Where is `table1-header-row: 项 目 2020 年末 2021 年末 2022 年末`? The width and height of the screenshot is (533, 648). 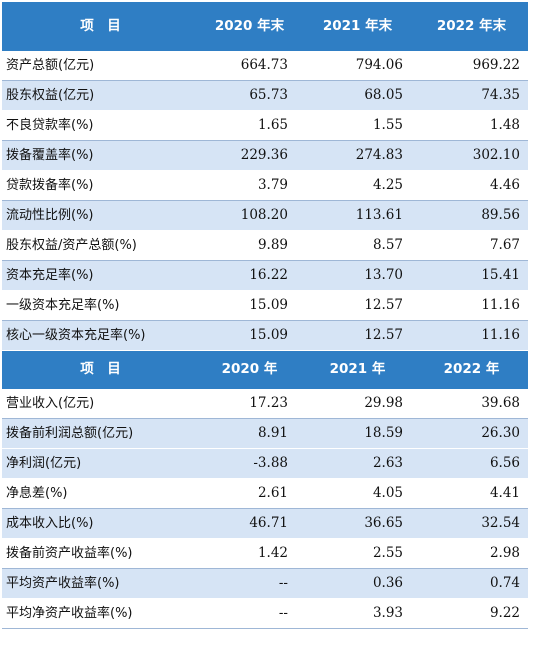
table1-header-row: 项 目 2020 年末 2021 年末 2022 年末 is located at coordinates (265, 26).